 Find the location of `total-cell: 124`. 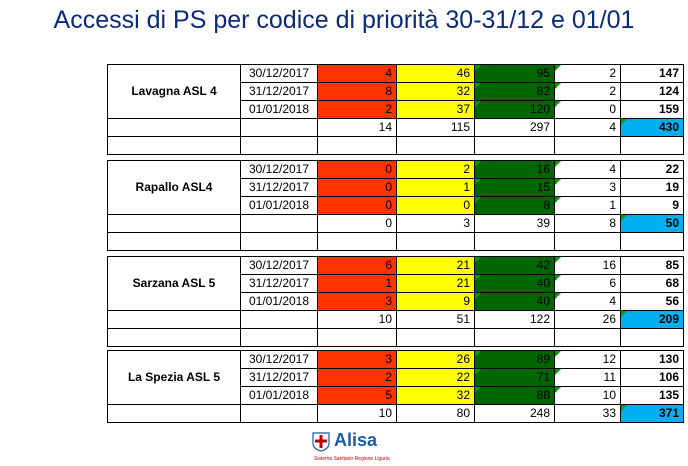

total-cell: 124 is located at coordinates (652, 91).